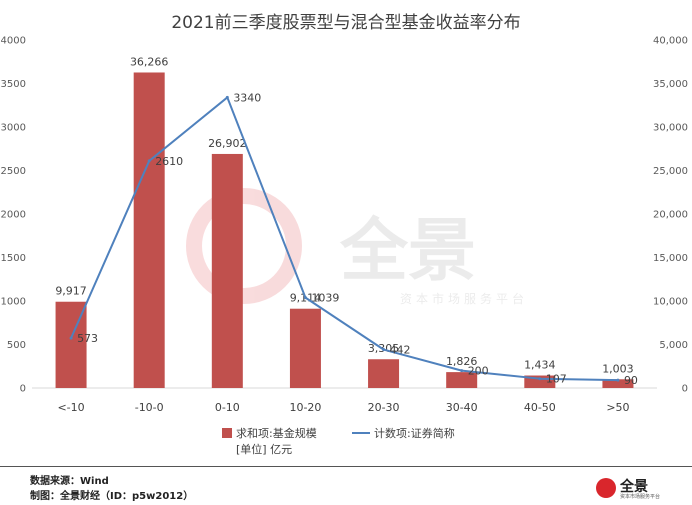 Image resolution: width=692 pixels, height=505 pixels. I want to click on footer-source: 数据来源：Wind, so click(69, 481).